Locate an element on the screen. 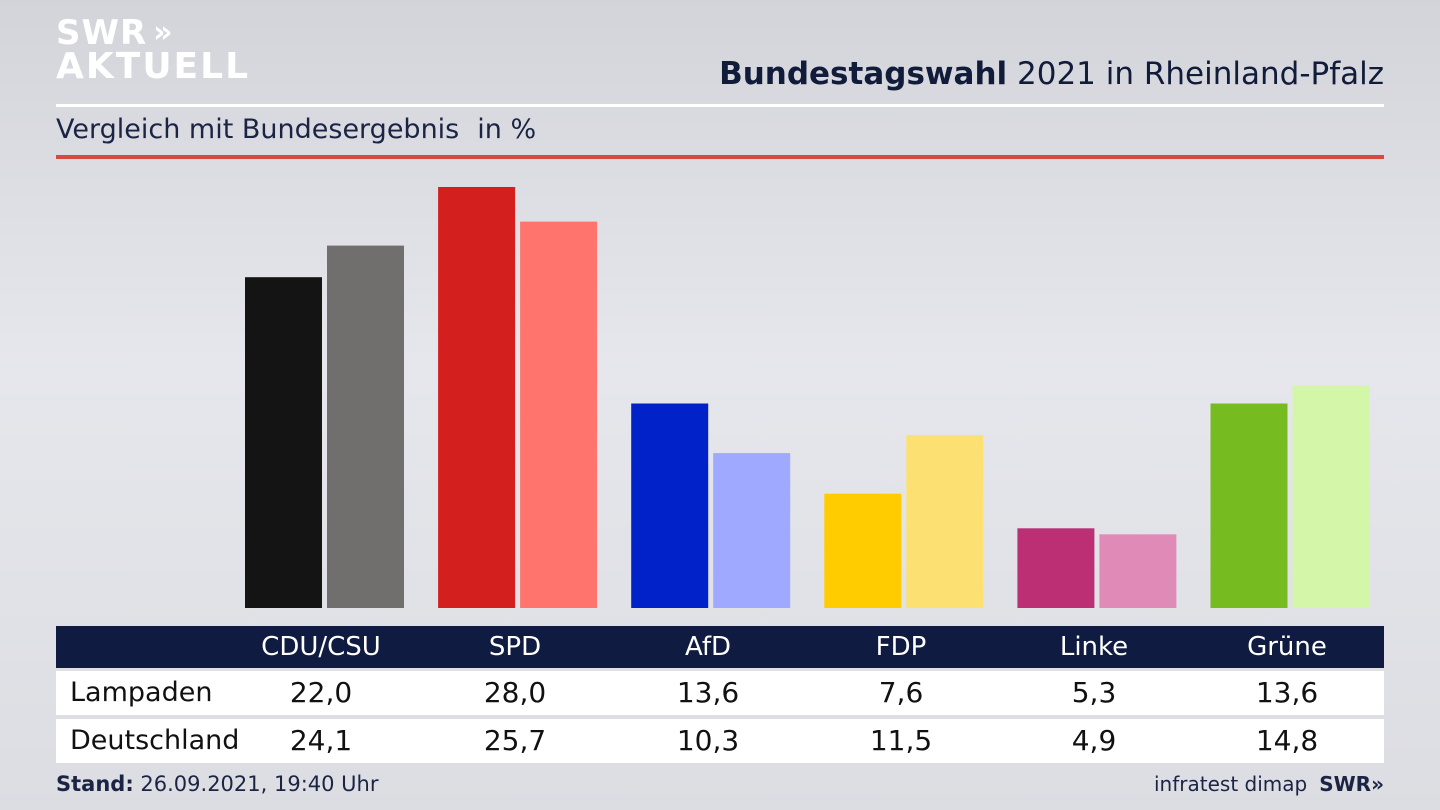  bar-gruene-deutschland is located at coordinates (1331, 496).